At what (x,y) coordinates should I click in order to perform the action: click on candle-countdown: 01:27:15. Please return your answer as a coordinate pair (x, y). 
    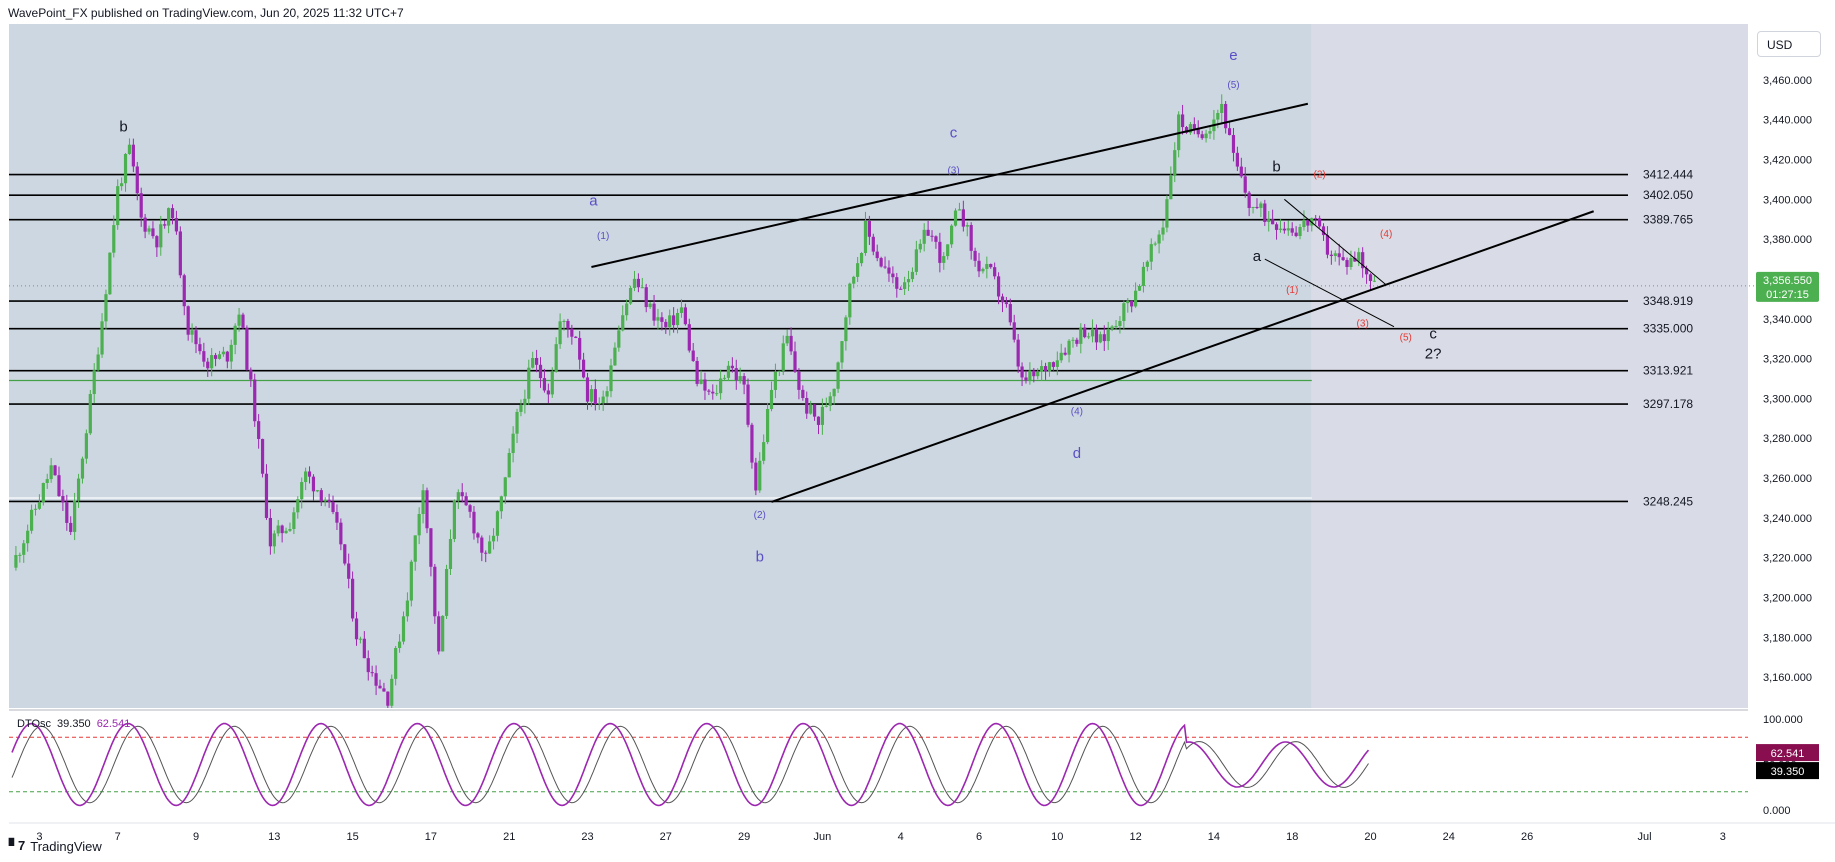
    Looking at the image, I should click on (1787, 295).